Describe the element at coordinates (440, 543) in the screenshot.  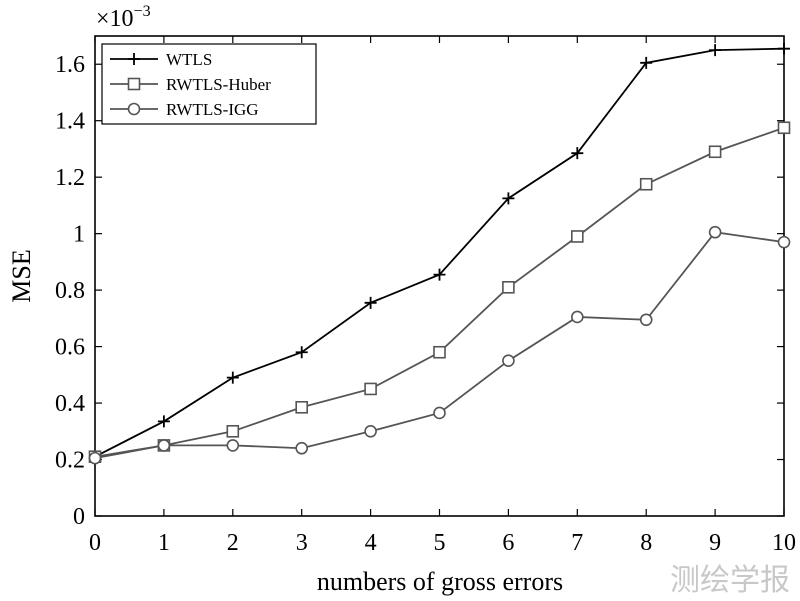
I see `x-tick-label: 5` at that location.